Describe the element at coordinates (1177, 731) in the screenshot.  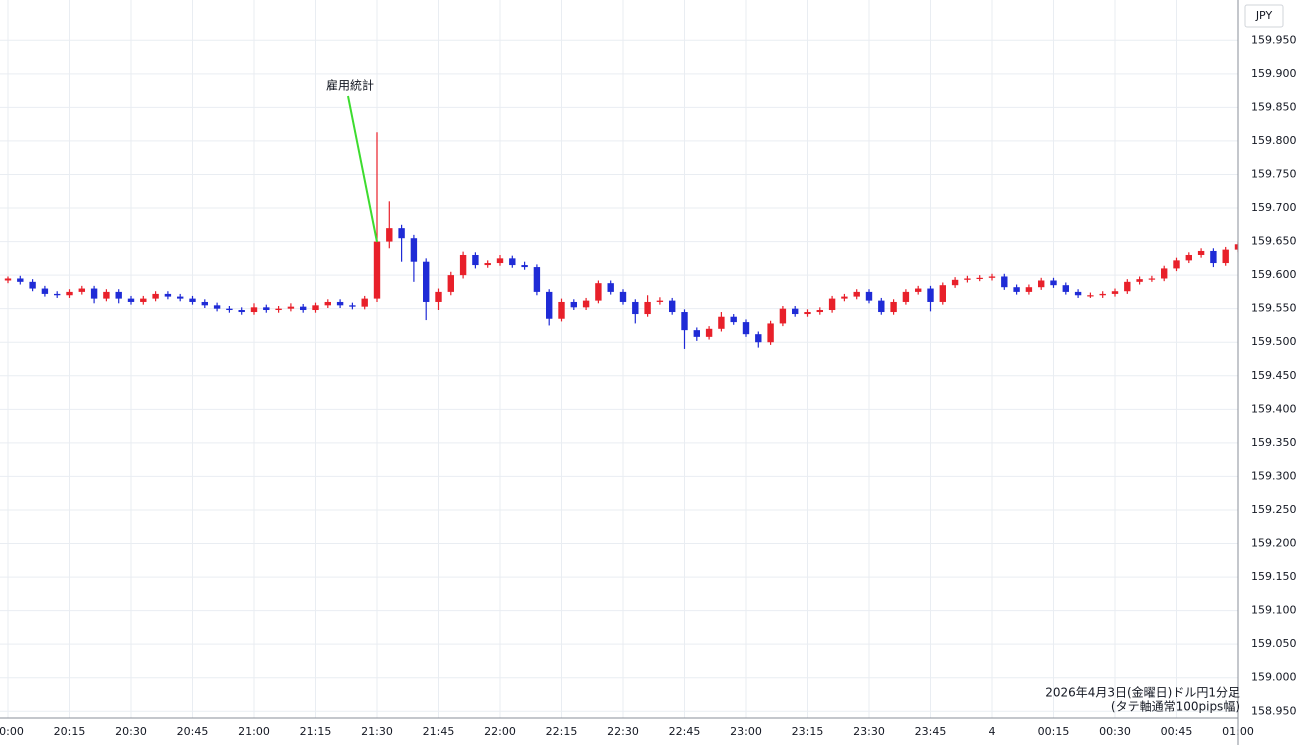
I see `x-tick-label: 00:45` at that location.